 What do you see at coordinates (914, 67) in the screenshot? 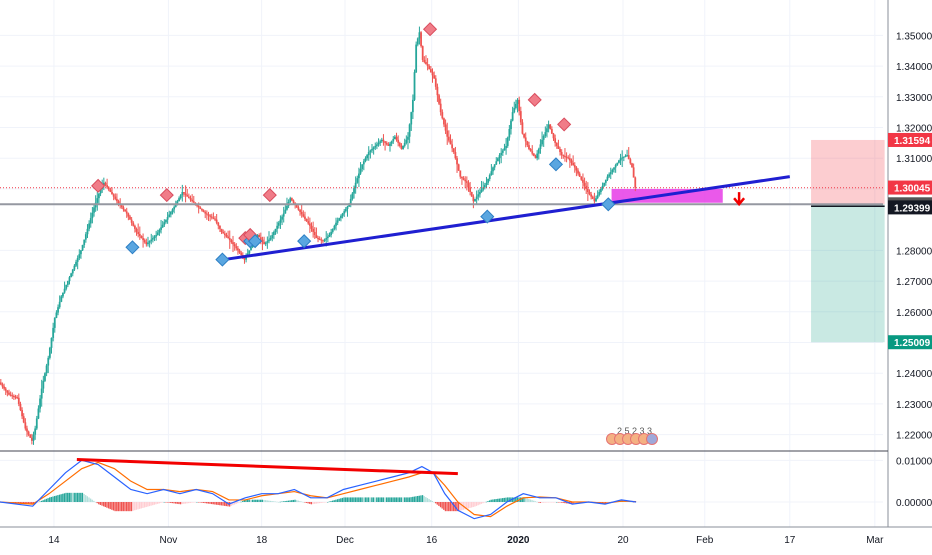
I see `price-tick-label: 1.34000` at bounding box center [914, 67].